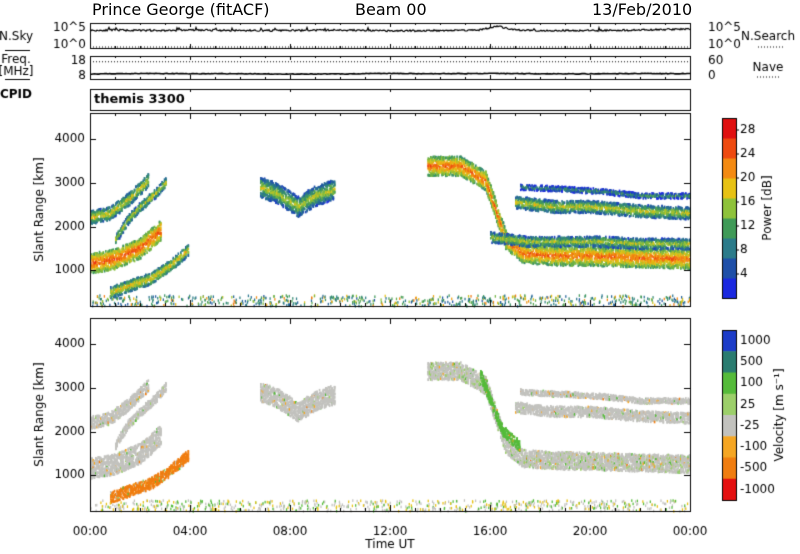 The image size is (800, 554). What do you see at coordinates (181, 9) in the screenshot?
I see `plot-title: Prince George (fitACF)` at bounding box center [181, 9].